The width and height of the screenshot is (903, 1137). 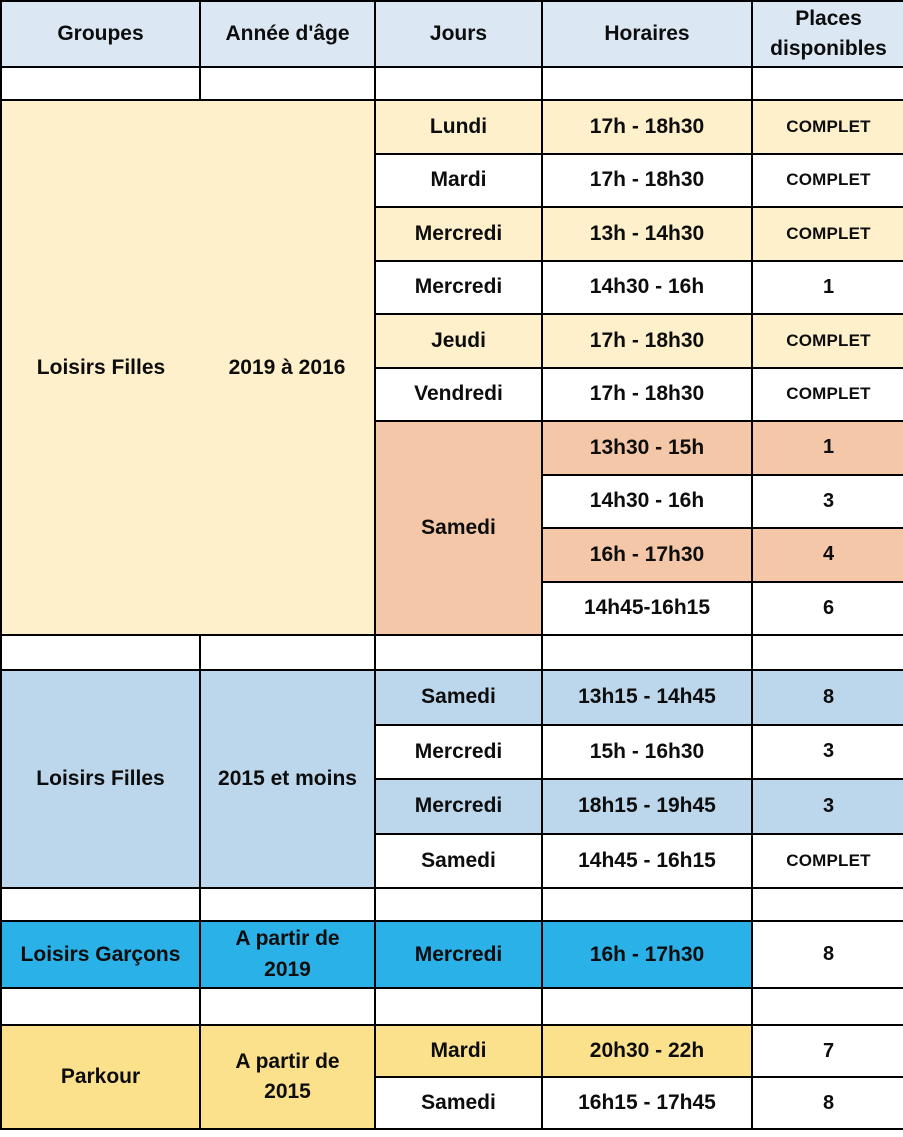 I want to click on group-age-cell: 2019 à 2016, so click(x=288, y=367).